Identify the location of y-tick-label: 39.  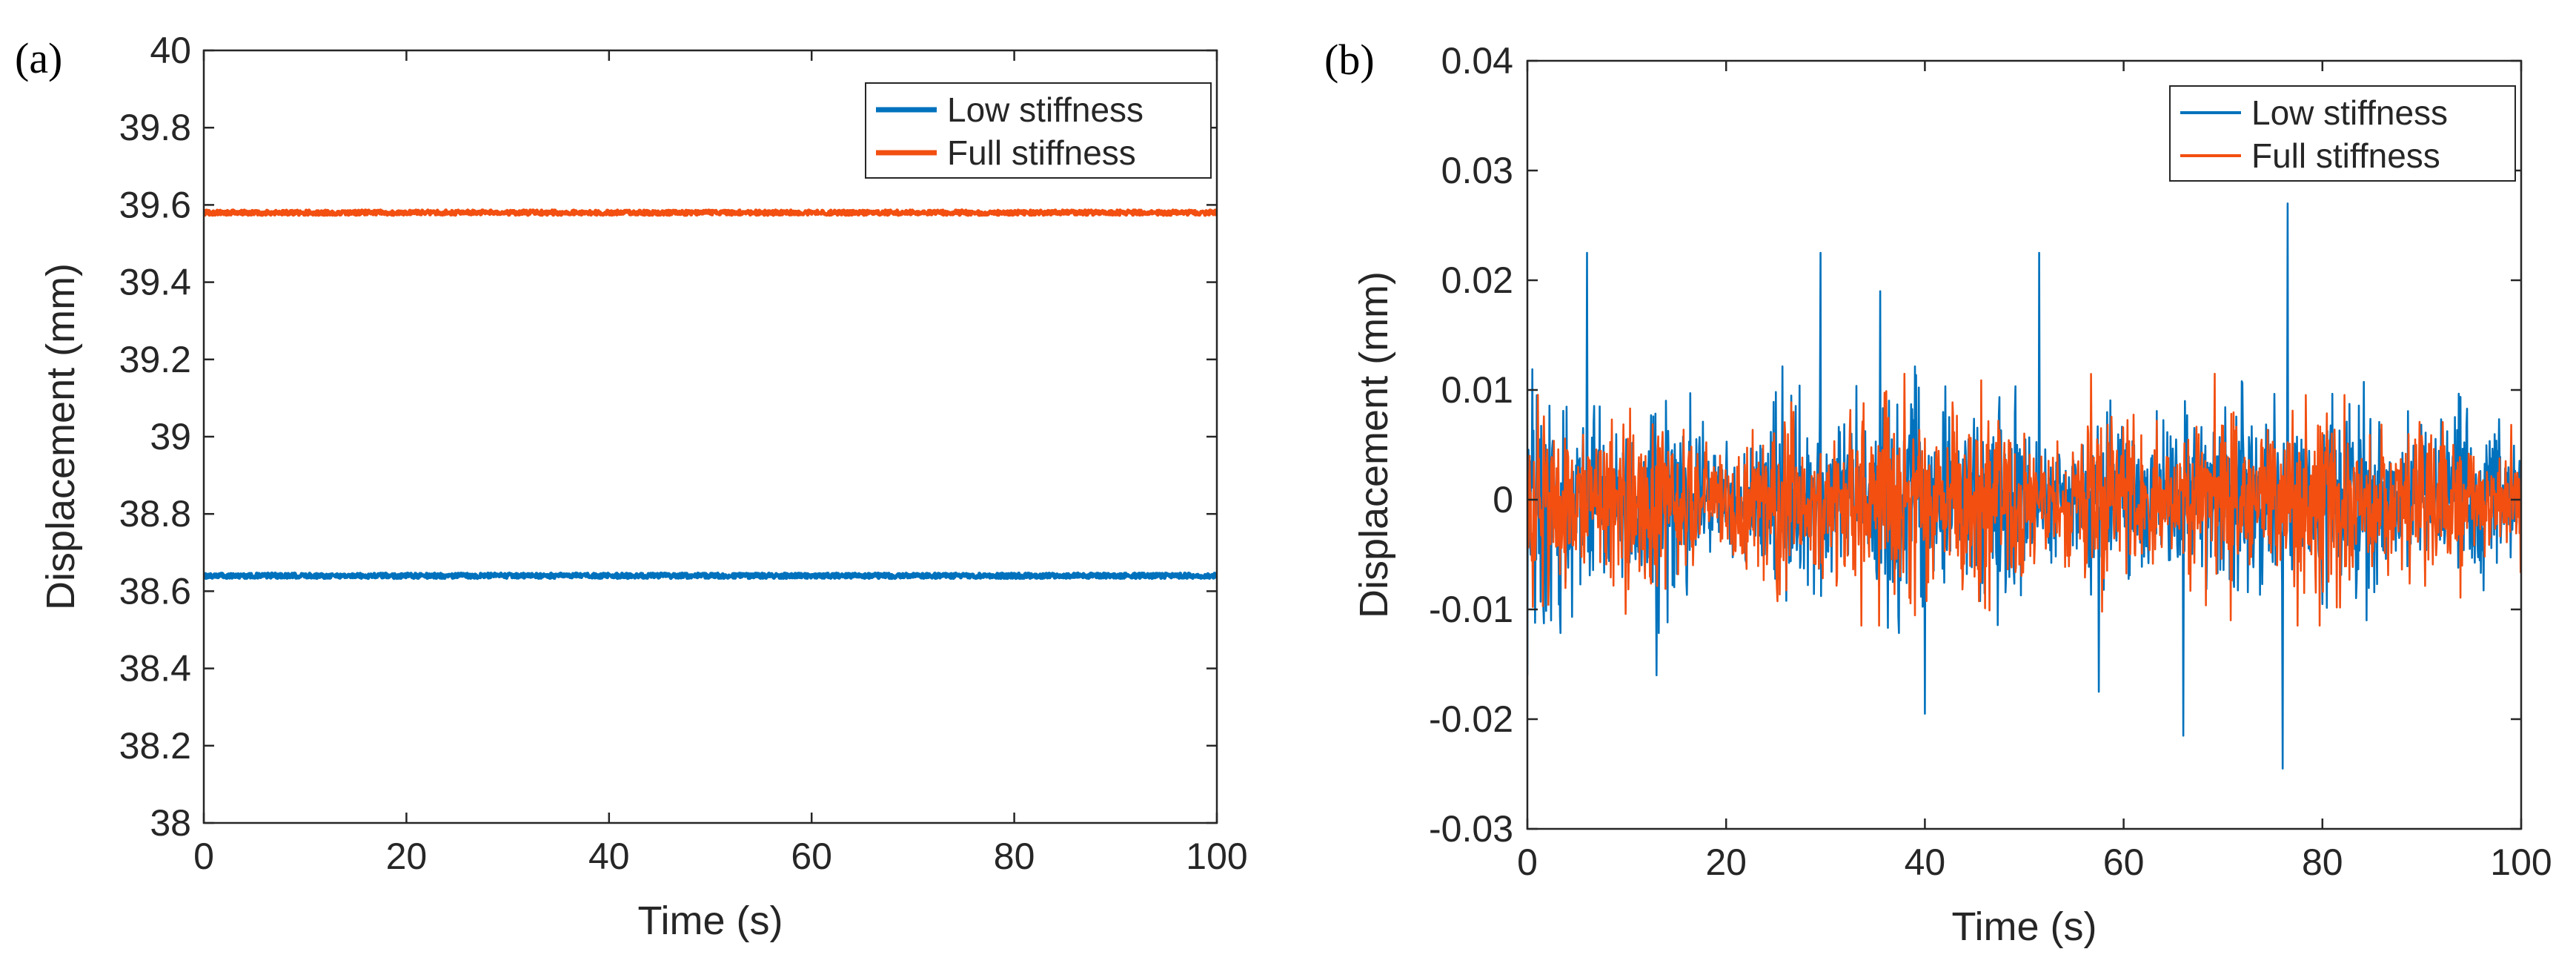
(170, 436).